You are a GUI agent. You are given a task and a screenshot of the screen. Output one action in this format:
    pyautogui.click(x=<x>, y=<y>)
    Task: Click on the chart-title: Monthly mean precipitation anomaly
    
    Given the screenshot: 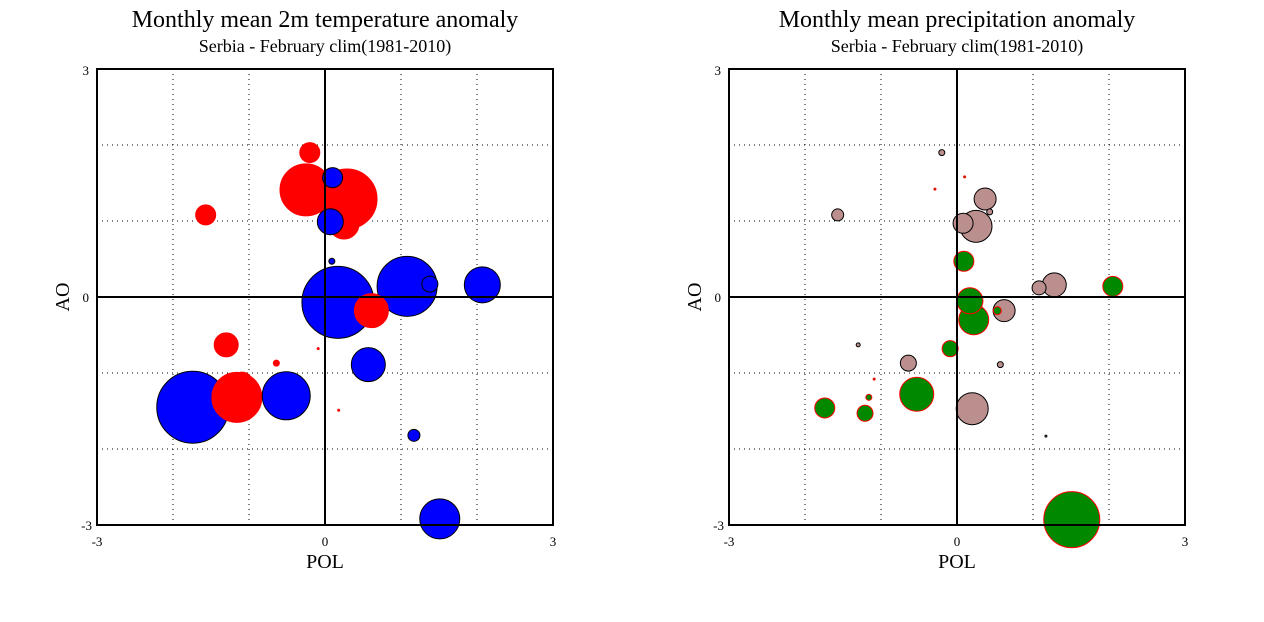 What is the action you would take?
    pyautogui.click(x=957, y=20)
    